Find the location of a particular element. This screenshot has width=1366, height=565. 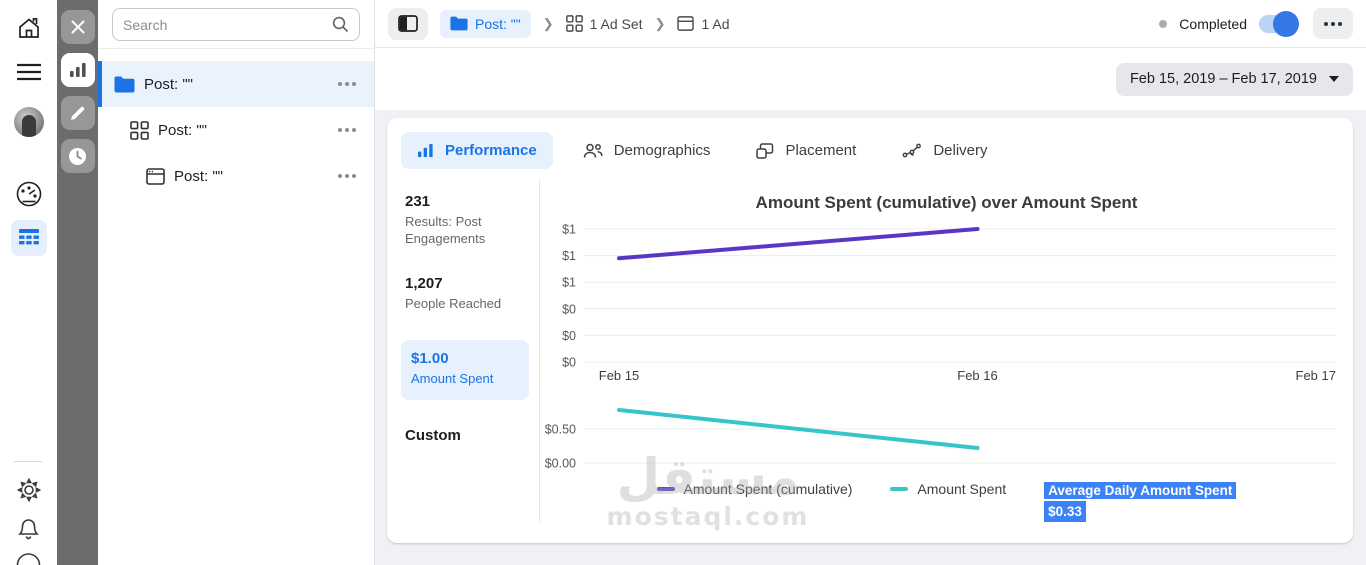

metric-results: 231 Results: Post Engagements is located at coordinates (466, 220).